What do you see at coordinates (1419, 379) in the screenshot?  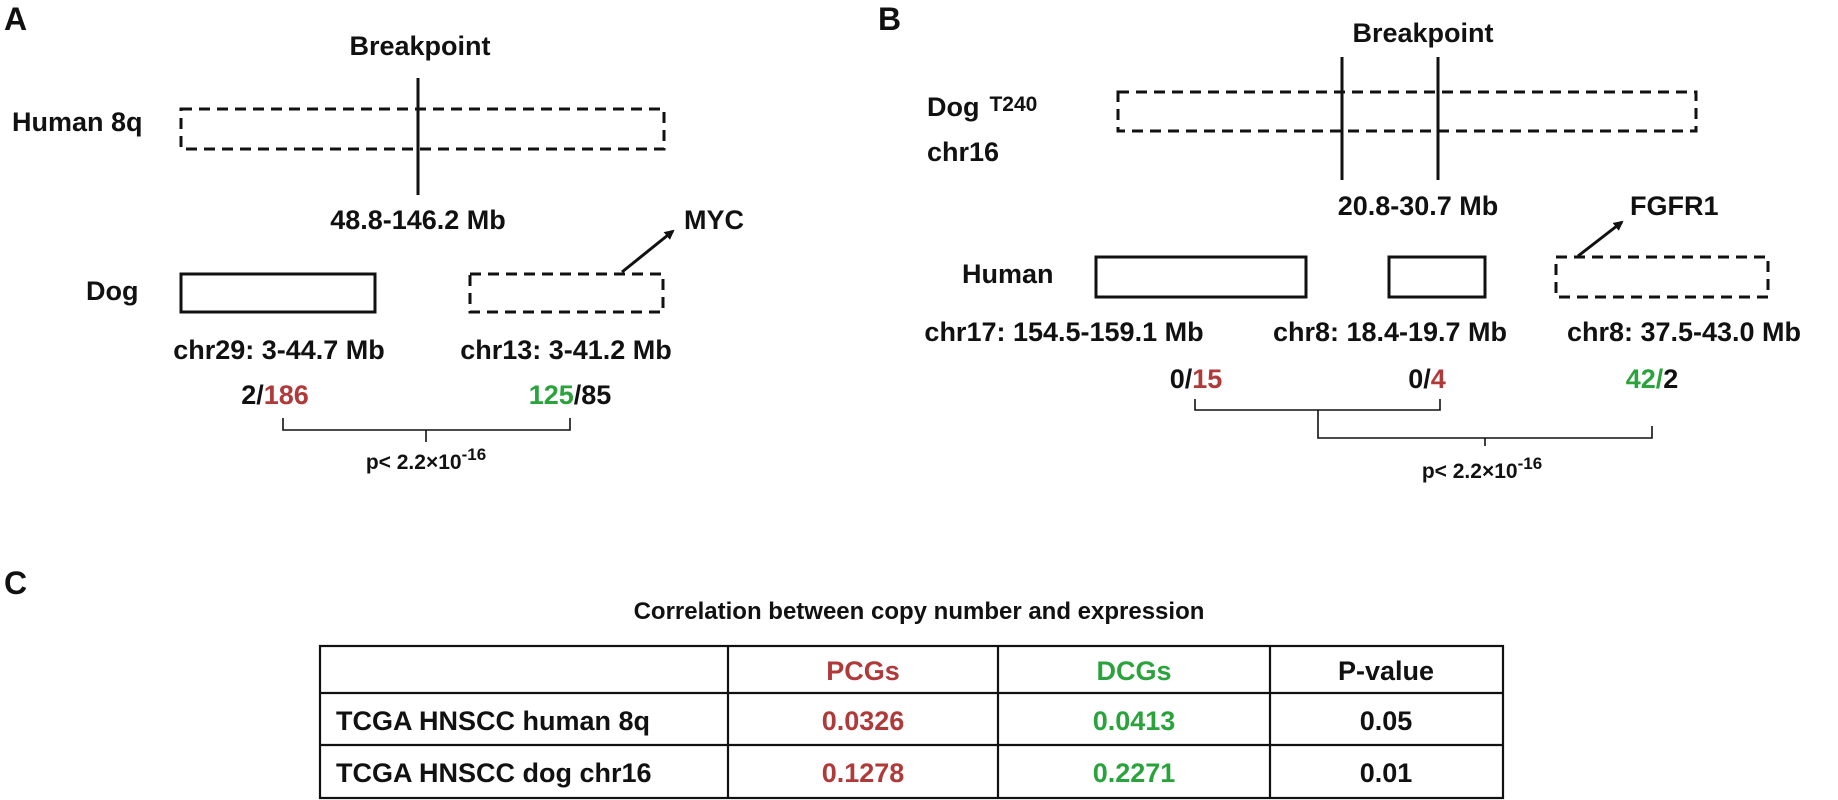 I see `human-chr8-count-dcg-1: 0/` at bounding box center [1419, 379].